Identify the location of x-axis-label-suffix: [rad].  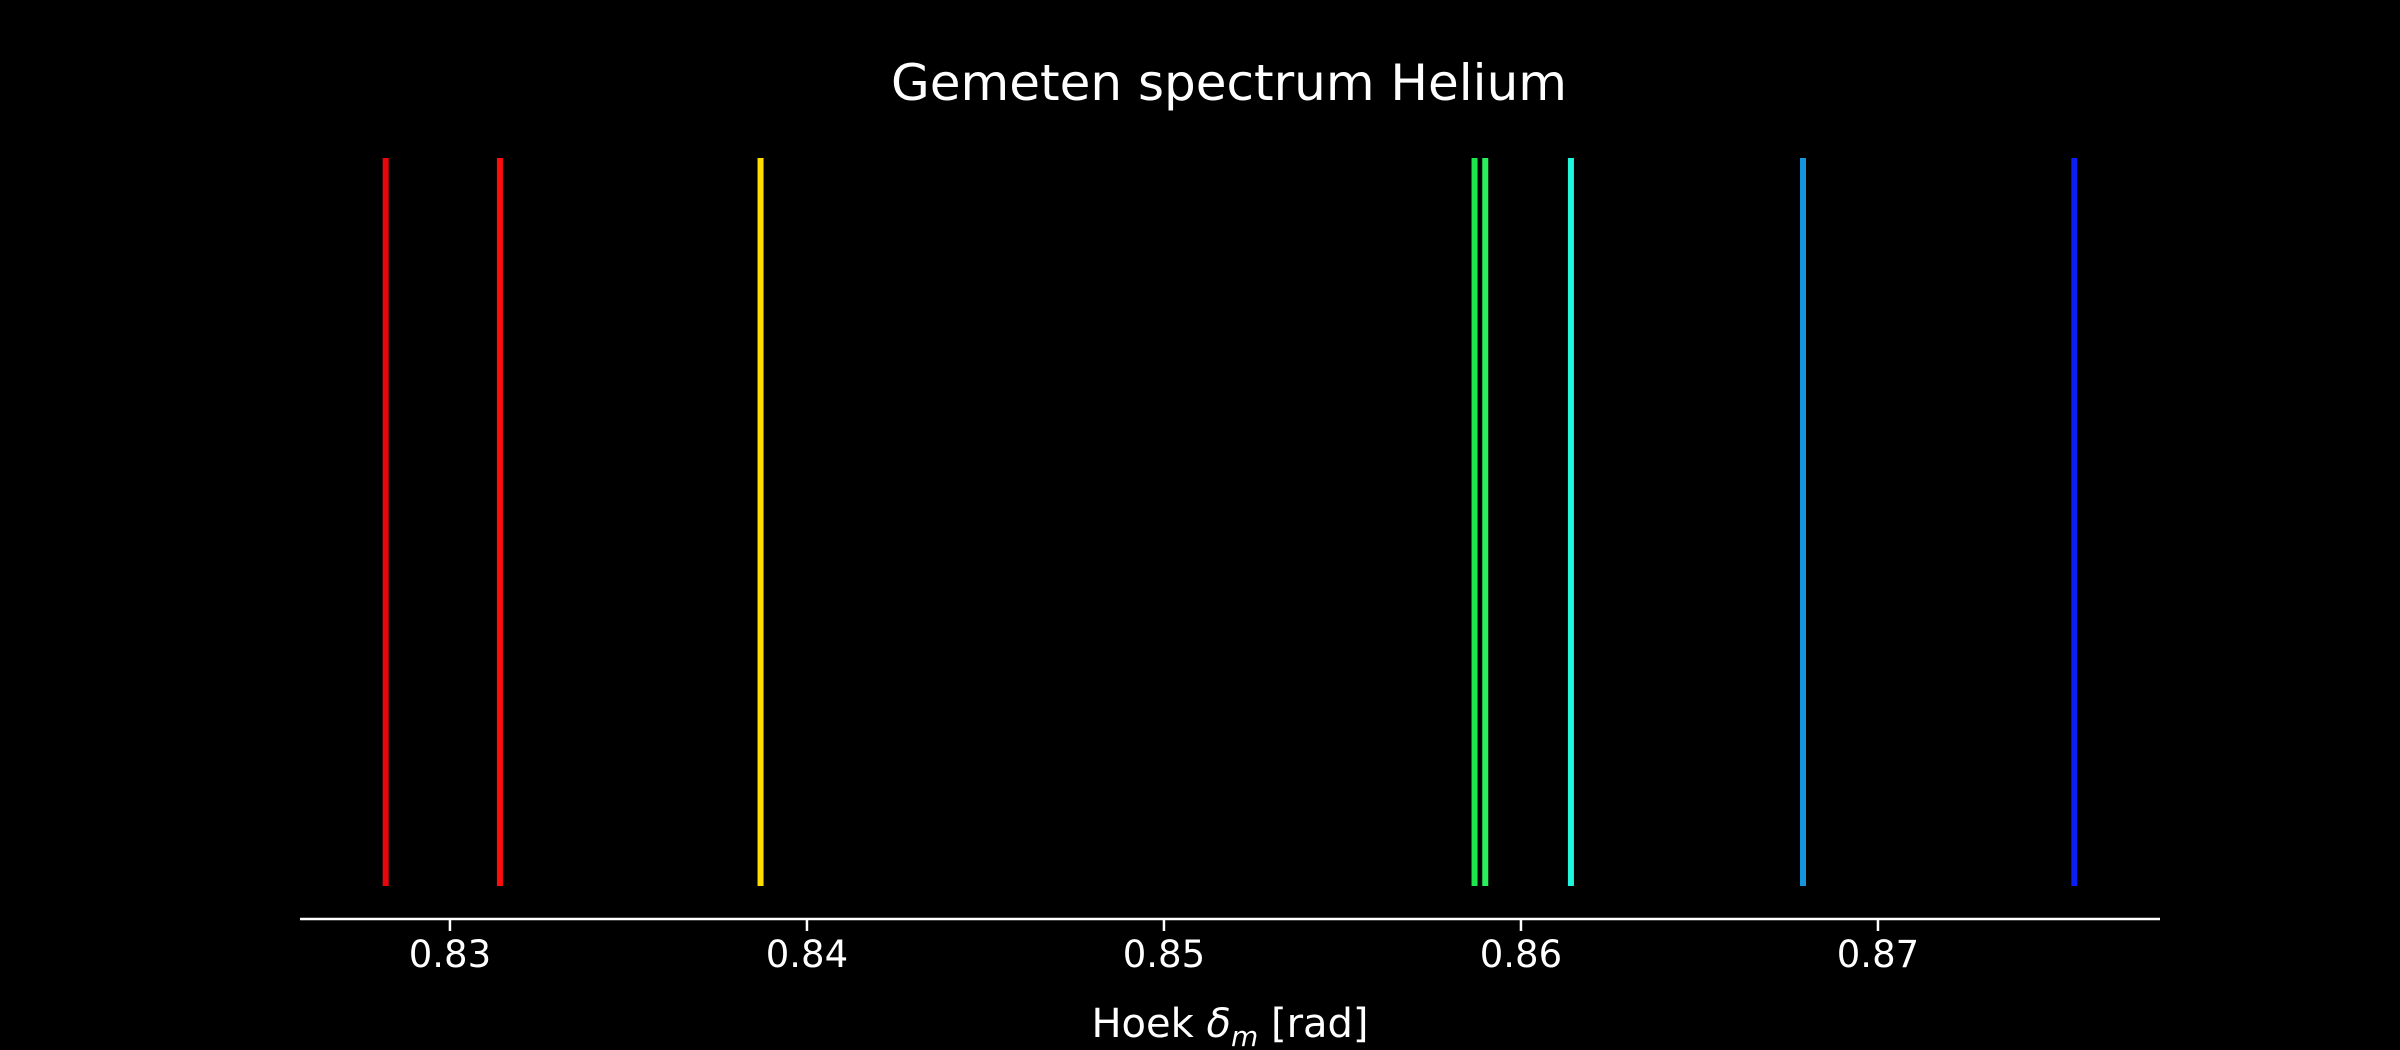
(1313, 1024).